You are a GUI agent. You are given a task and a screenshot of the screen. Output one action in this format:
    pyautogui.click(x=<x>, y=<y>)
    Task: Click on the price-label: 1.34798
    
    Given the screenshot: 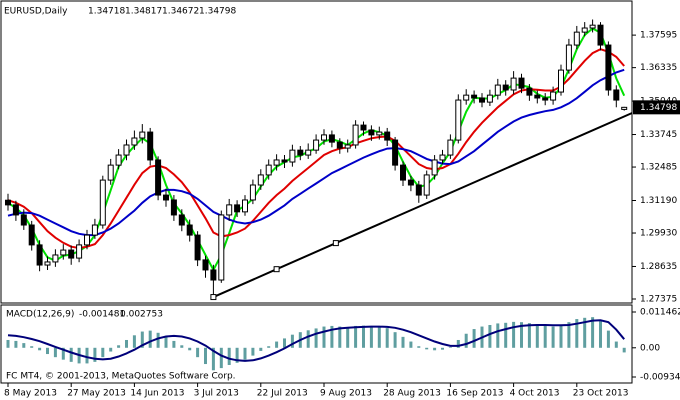 What is the action you would take?
    pyautogui.click(x=658, y=108)
    